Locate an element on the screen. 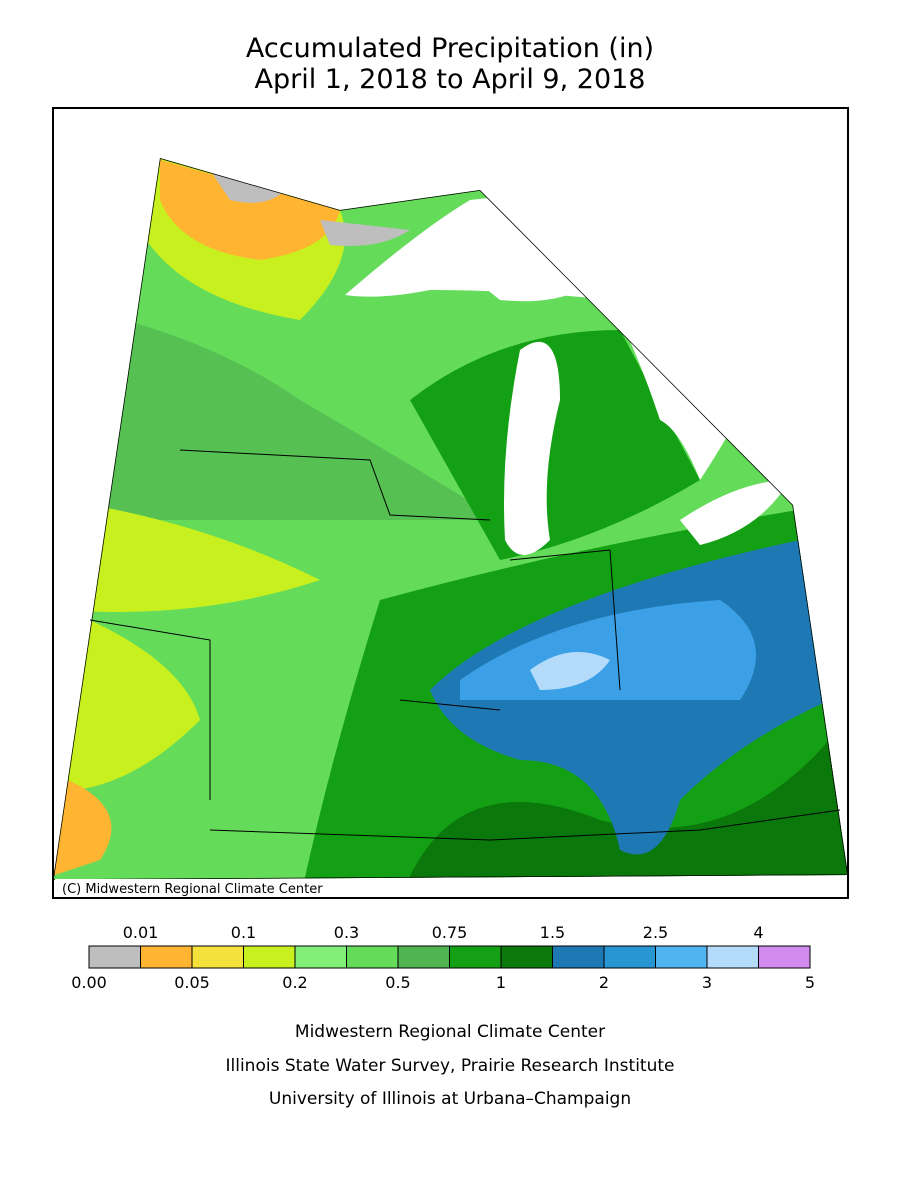  legend-label: 4 is located at coordinates (758, 932).